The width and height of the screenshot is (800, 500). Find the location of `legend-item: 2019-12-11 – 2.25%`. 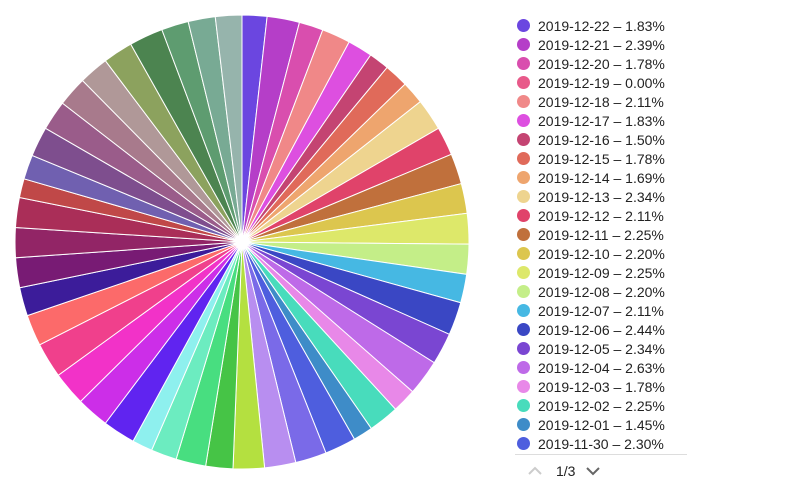

legend-item: 2019-12-11 – 2.25% is located at coordinates (602, 234).